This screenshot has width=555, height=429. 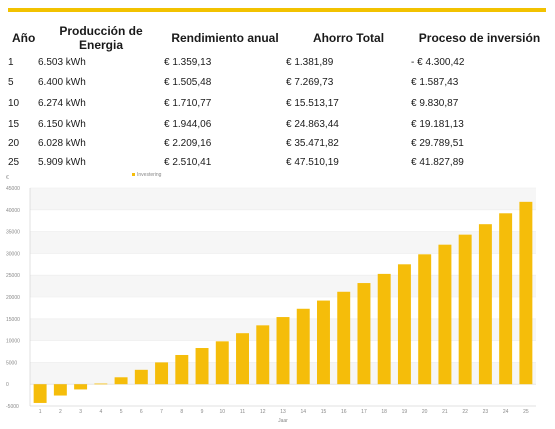 I want to click on y-tick-label: 25000, so click(x=13, y=276).